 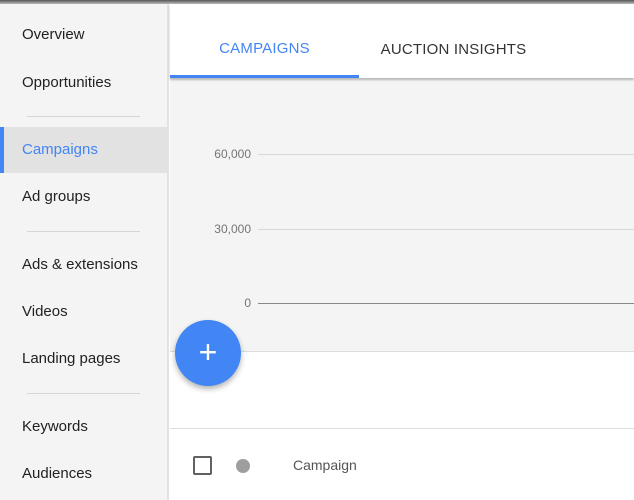 I want to click on tab-bar: CAMPAIGNS AUCTION INSIGHTS, so click(x=402, y=41).